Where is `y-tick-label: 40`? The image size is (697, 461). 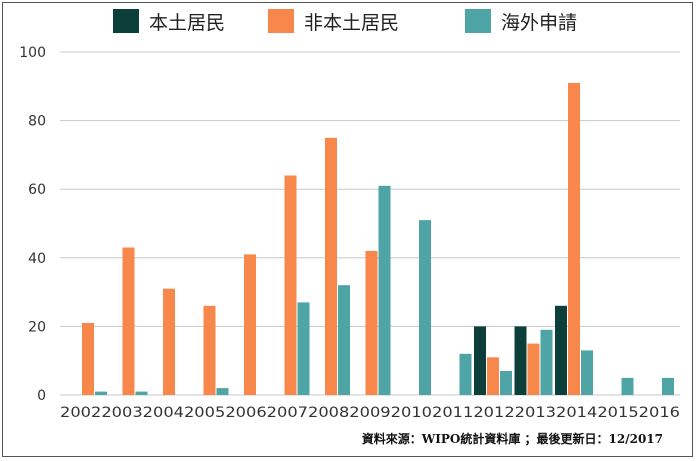
y-tick-label: 40 is located at coordinates (37, 259).